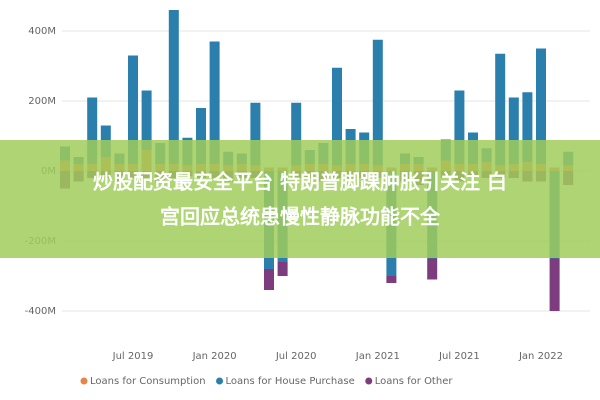 The height and width of the screenshot is (400, 600). I want to click on x-tick-label: Jul 2020, so click(296, 356).